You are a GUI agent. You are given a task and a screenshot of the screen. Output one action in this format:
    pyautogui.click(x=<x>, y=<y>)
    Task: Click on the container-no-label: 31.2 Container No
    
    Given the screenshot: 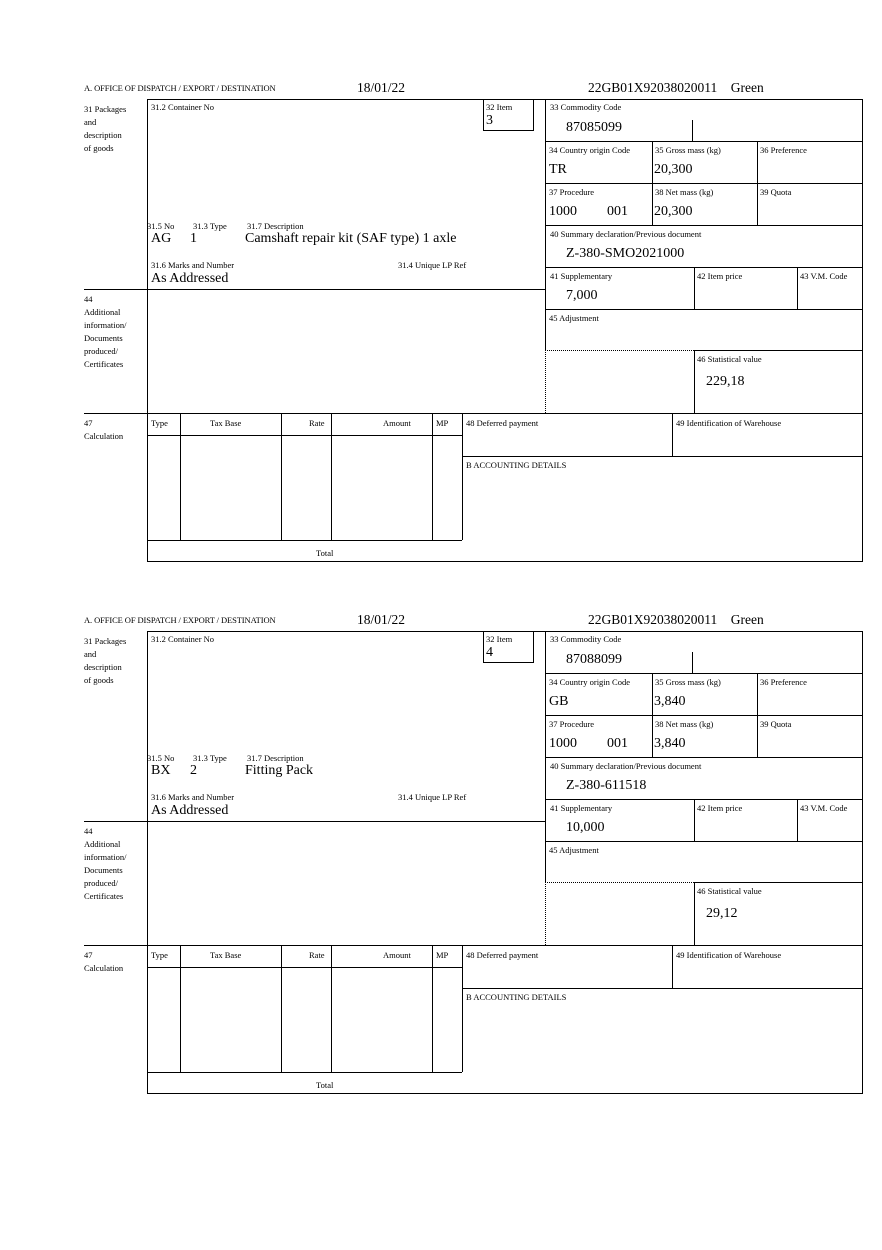 What is the action you would take?
    pyautogui.click(x=183, y=107)
    